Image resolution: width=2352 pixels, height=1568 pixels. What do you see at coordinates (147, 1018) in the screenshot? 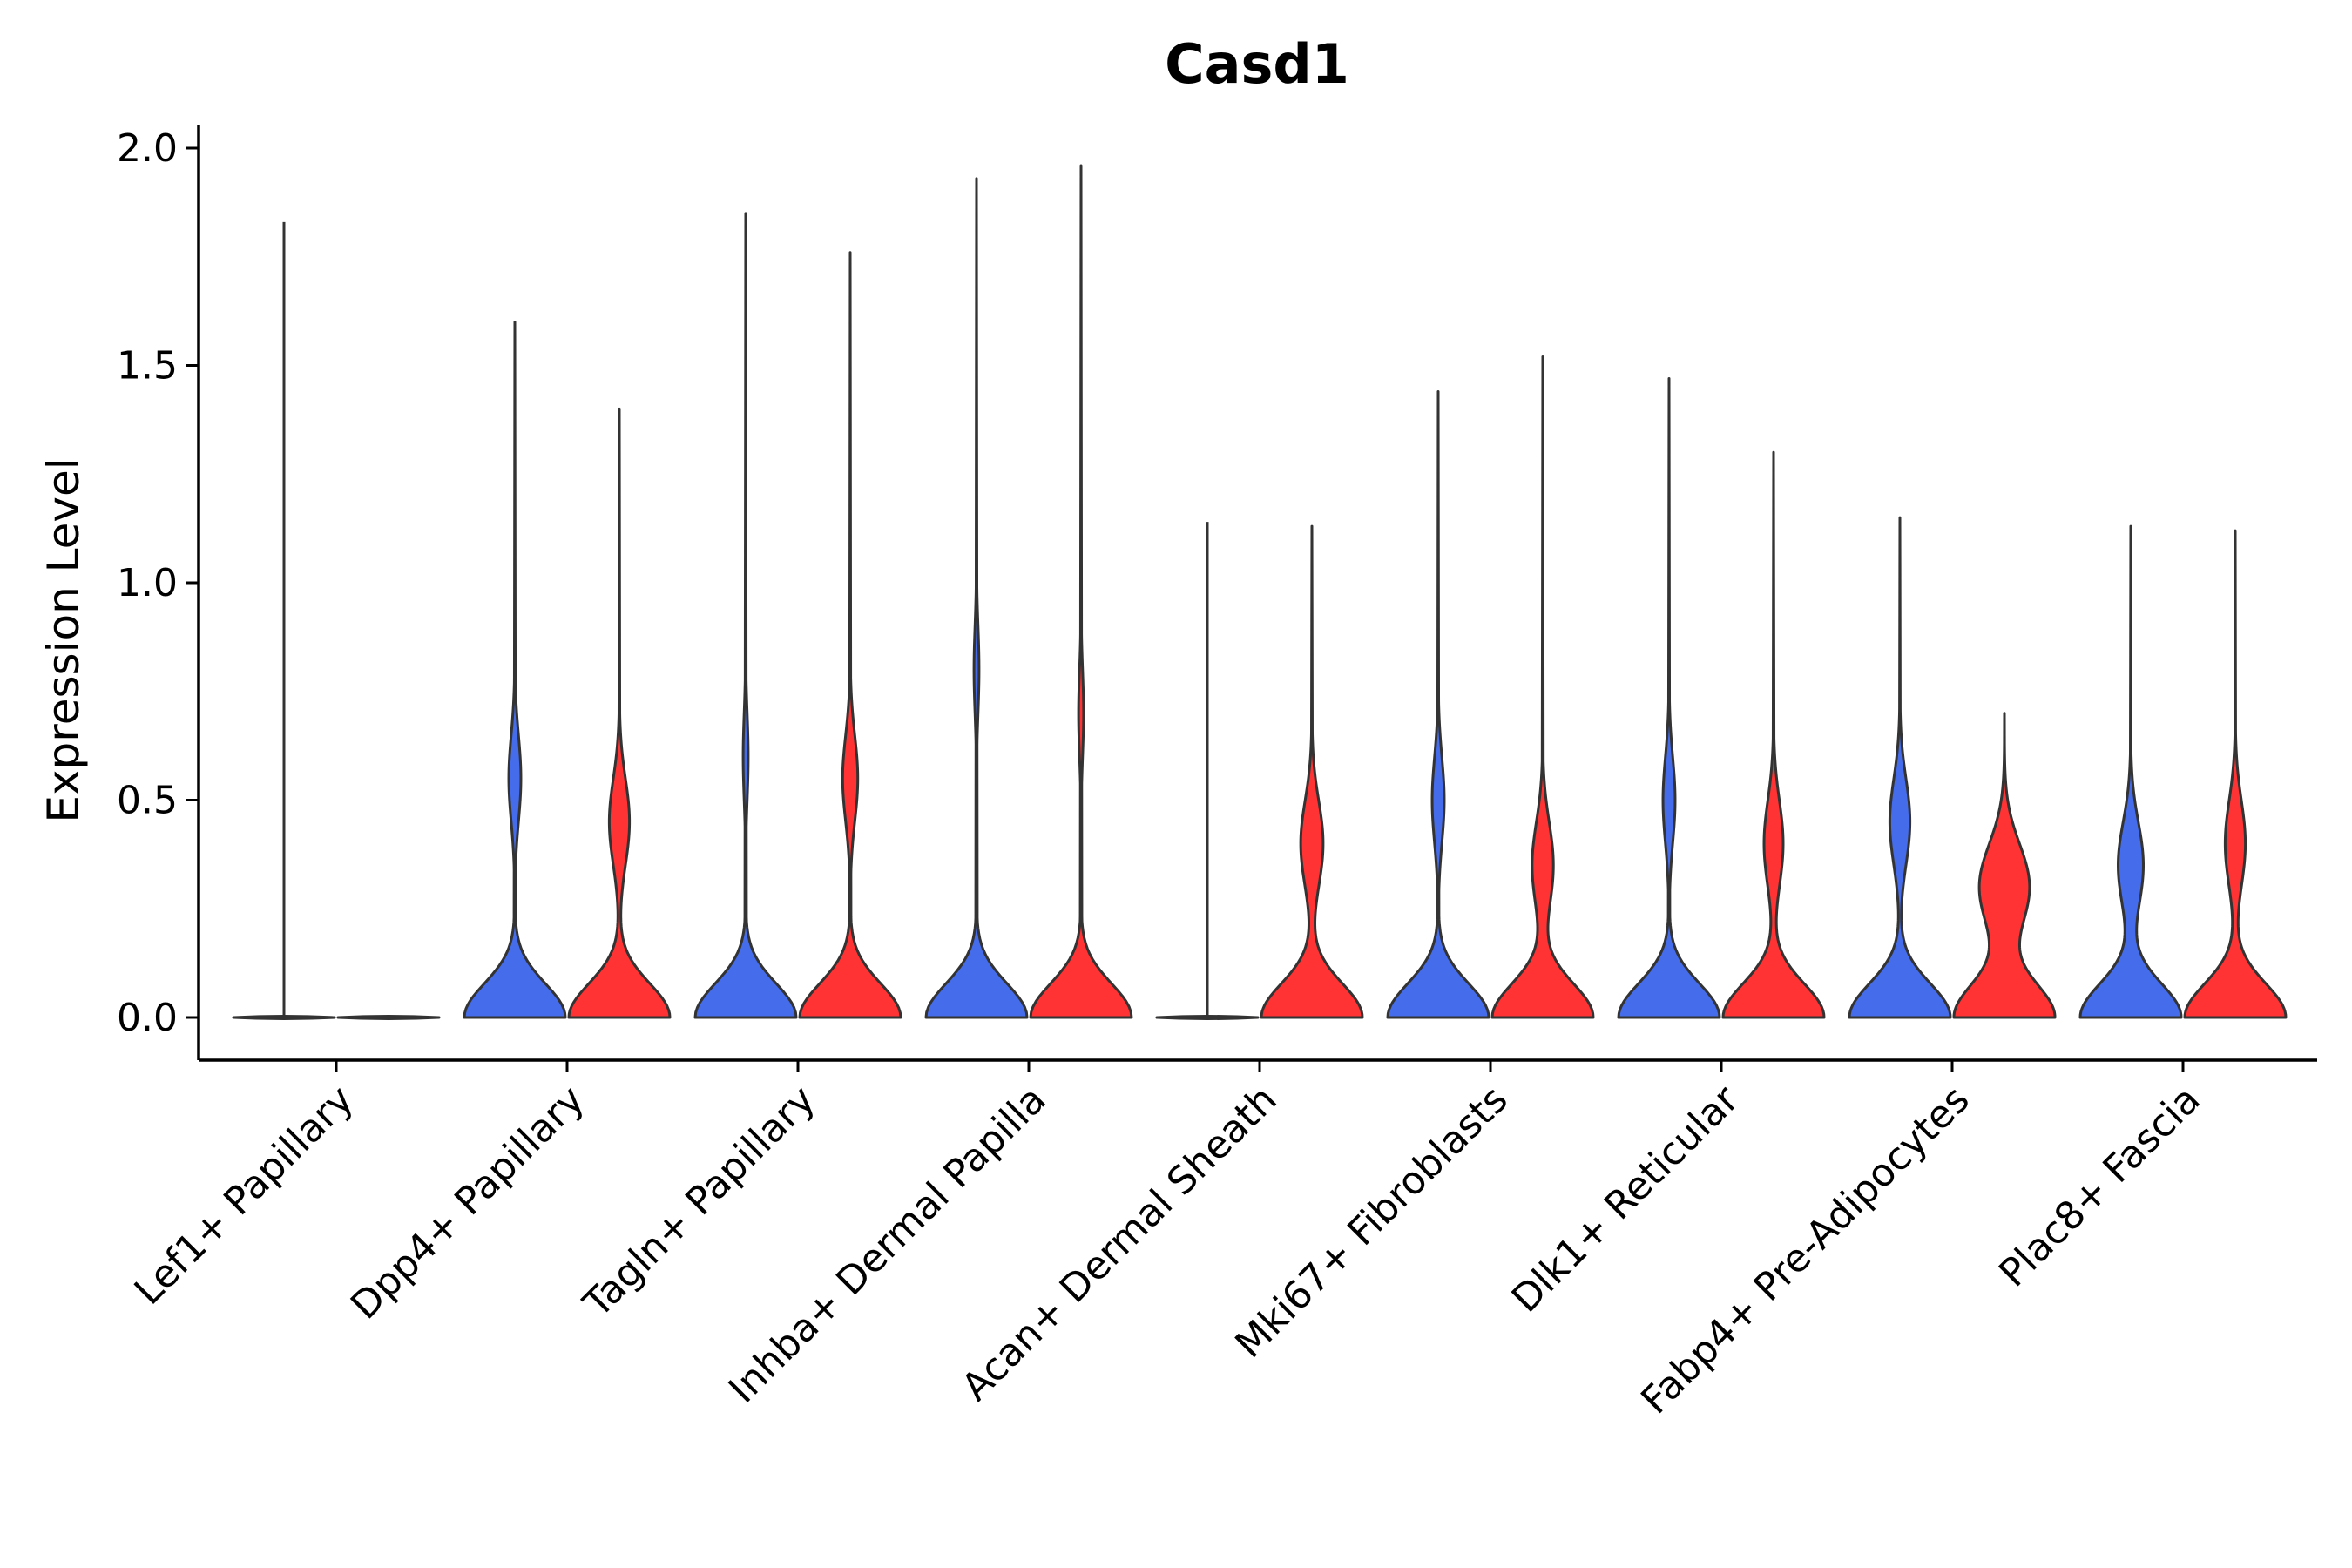
I see `y-tick-label: 0.0` at bounding box center [147, 1018].